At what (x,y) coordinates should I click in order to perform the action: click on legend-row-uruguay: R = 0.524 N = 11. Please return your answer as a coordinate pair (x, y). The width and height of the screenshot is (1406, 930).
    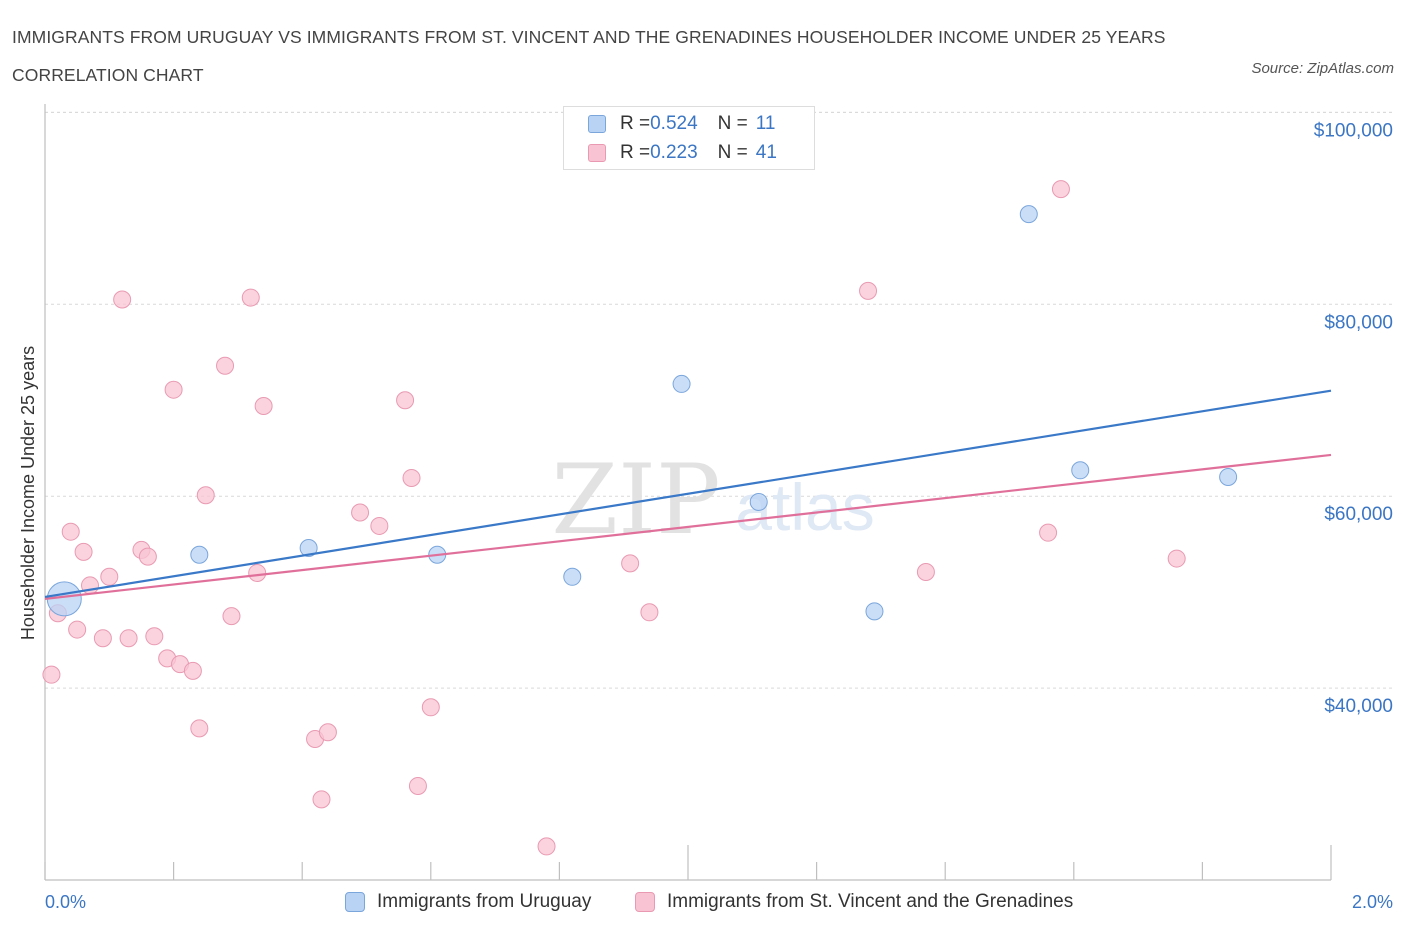
    Looking at the image, I should click on (682, 124).